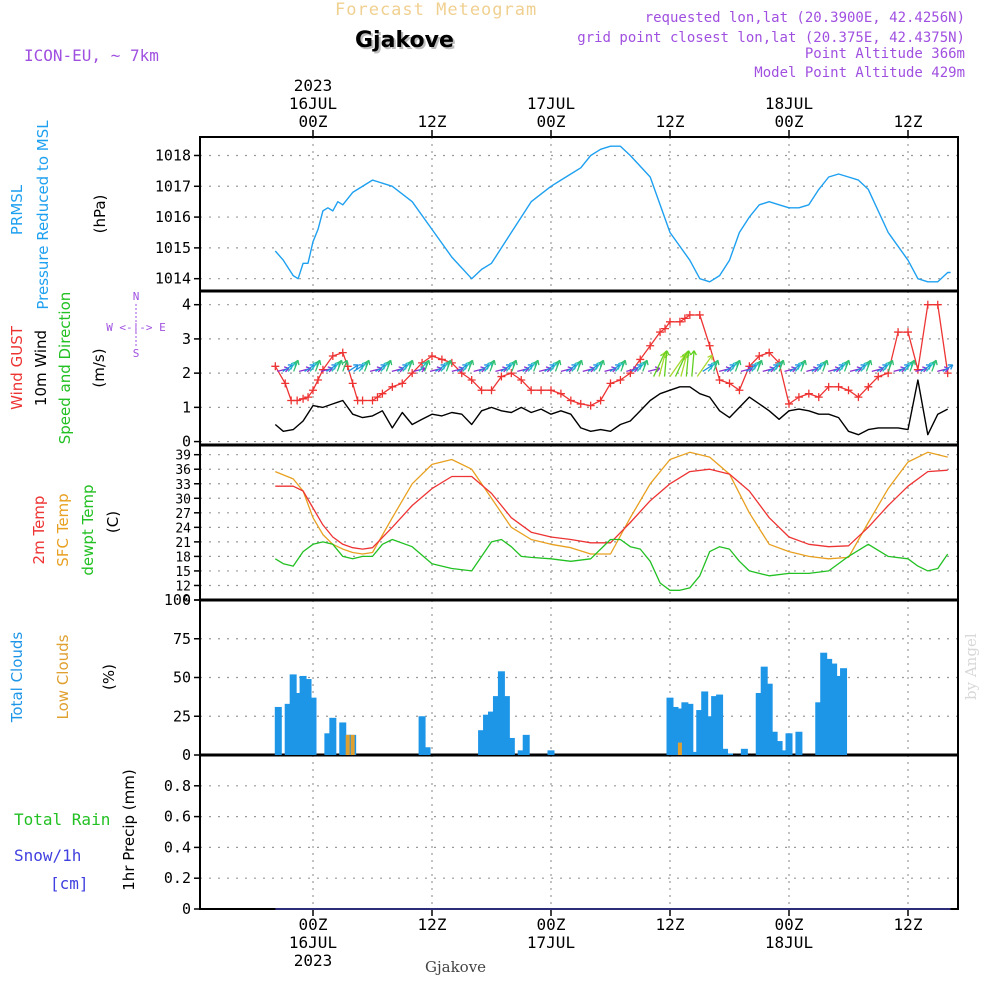 This screenshot has width=1000, height=1000. I want to click on y-tick-label: 33, so click(183, 485).